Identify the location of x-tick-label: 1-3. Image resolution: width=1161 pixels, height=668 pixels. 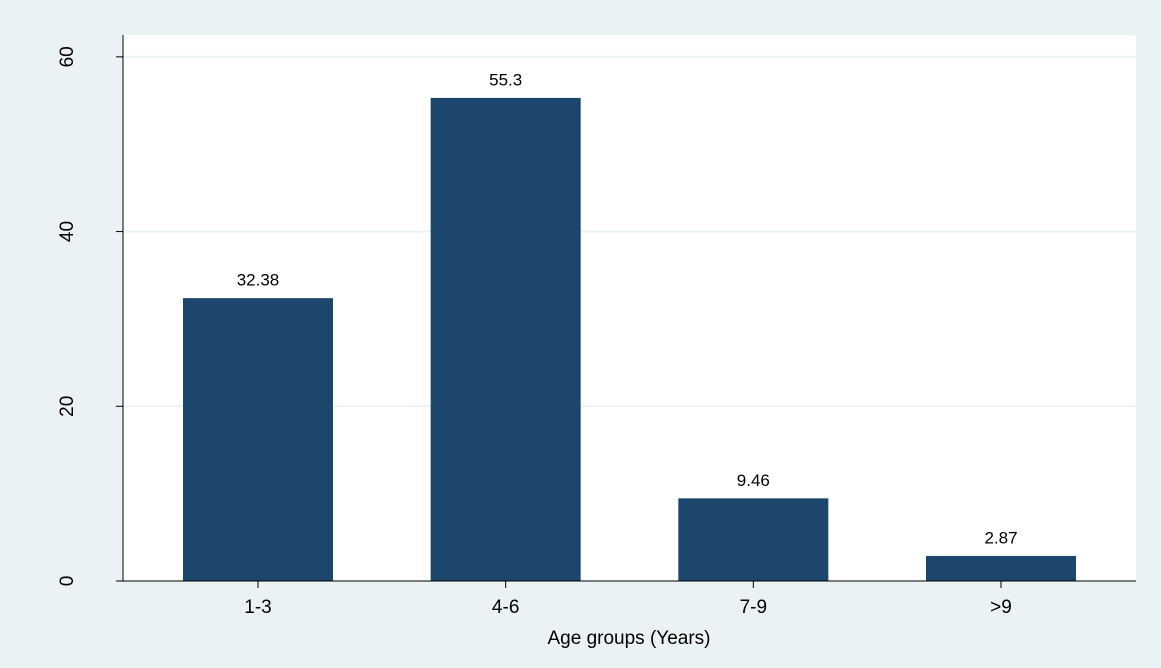
(257, 607).